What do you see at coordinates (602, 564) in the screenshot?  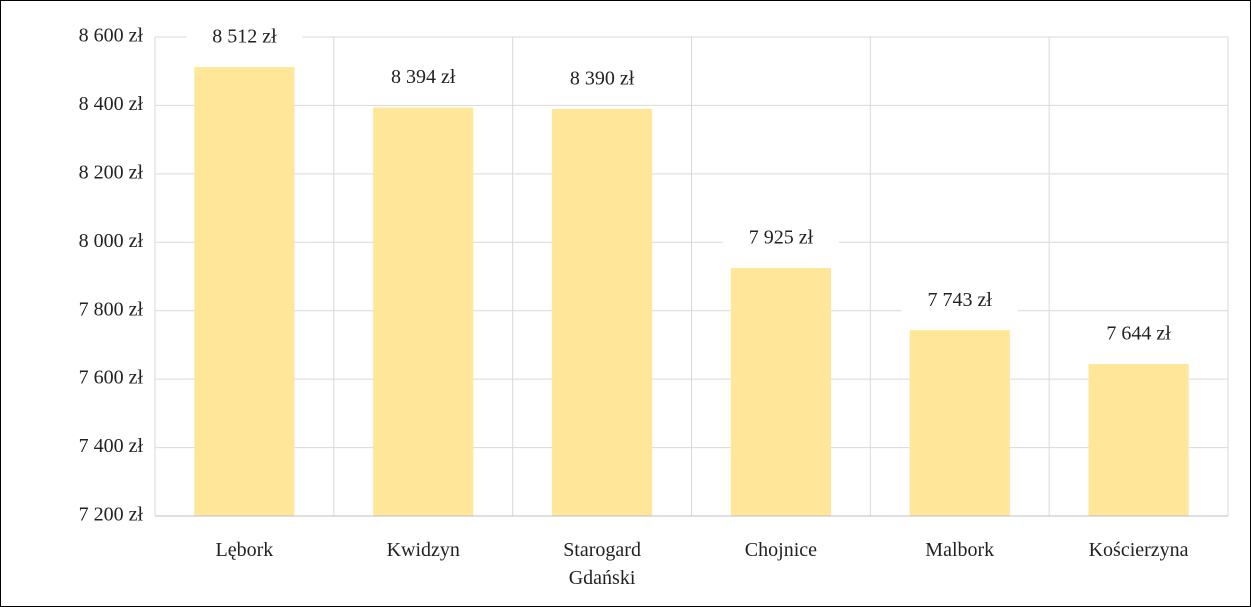 I see `x-tick-label: Starogard Gdański` at bounding box center [602, 564].